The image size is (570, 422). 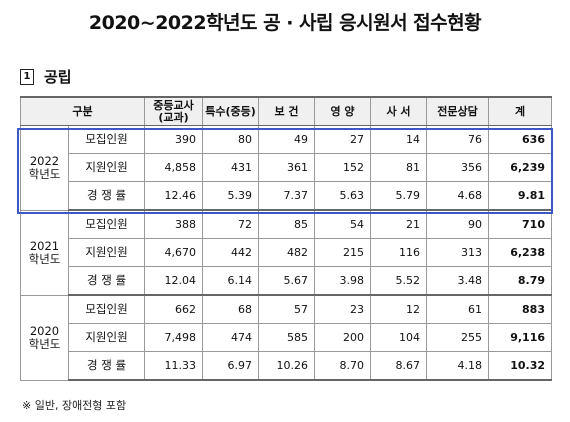 I want to click on value-cell: 5.52, so click(x=398, y=281).